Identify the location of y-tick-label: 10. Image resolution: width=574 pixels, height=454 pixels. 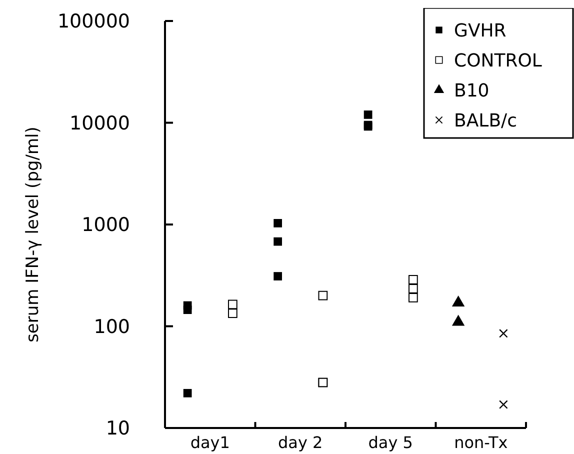
(118, 429).